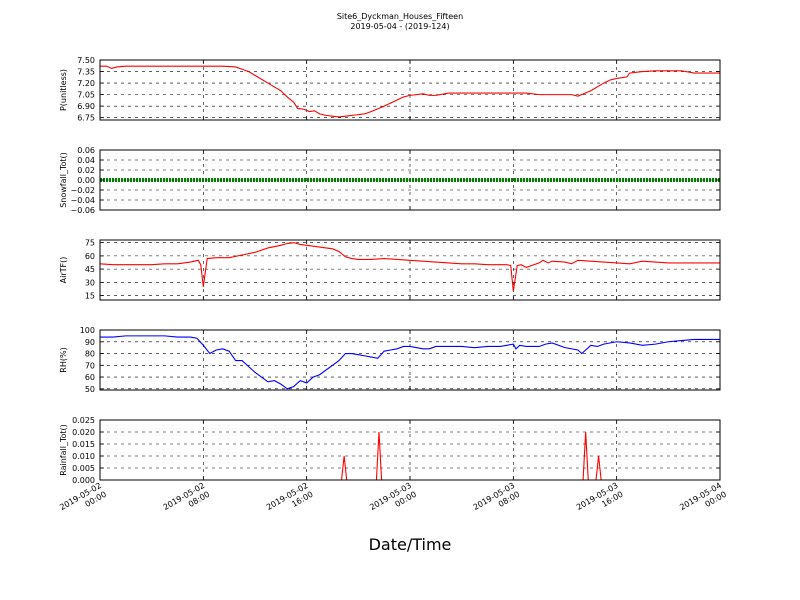  I want to click on panel-2: 15 30 45 60 75 AirTF(), so click(390, 270).